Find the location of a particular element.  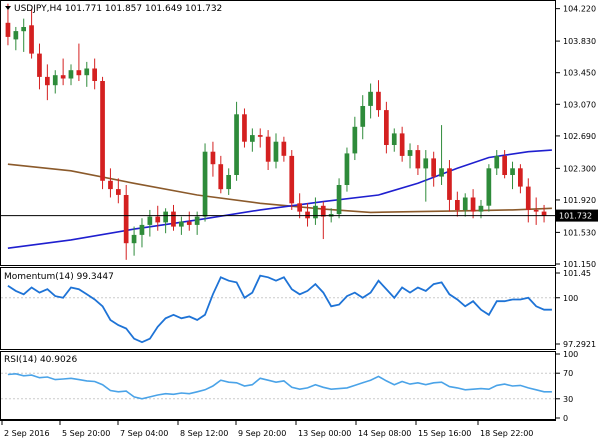

price-tick-label: 101.920 is located at coordinates (579, 200).